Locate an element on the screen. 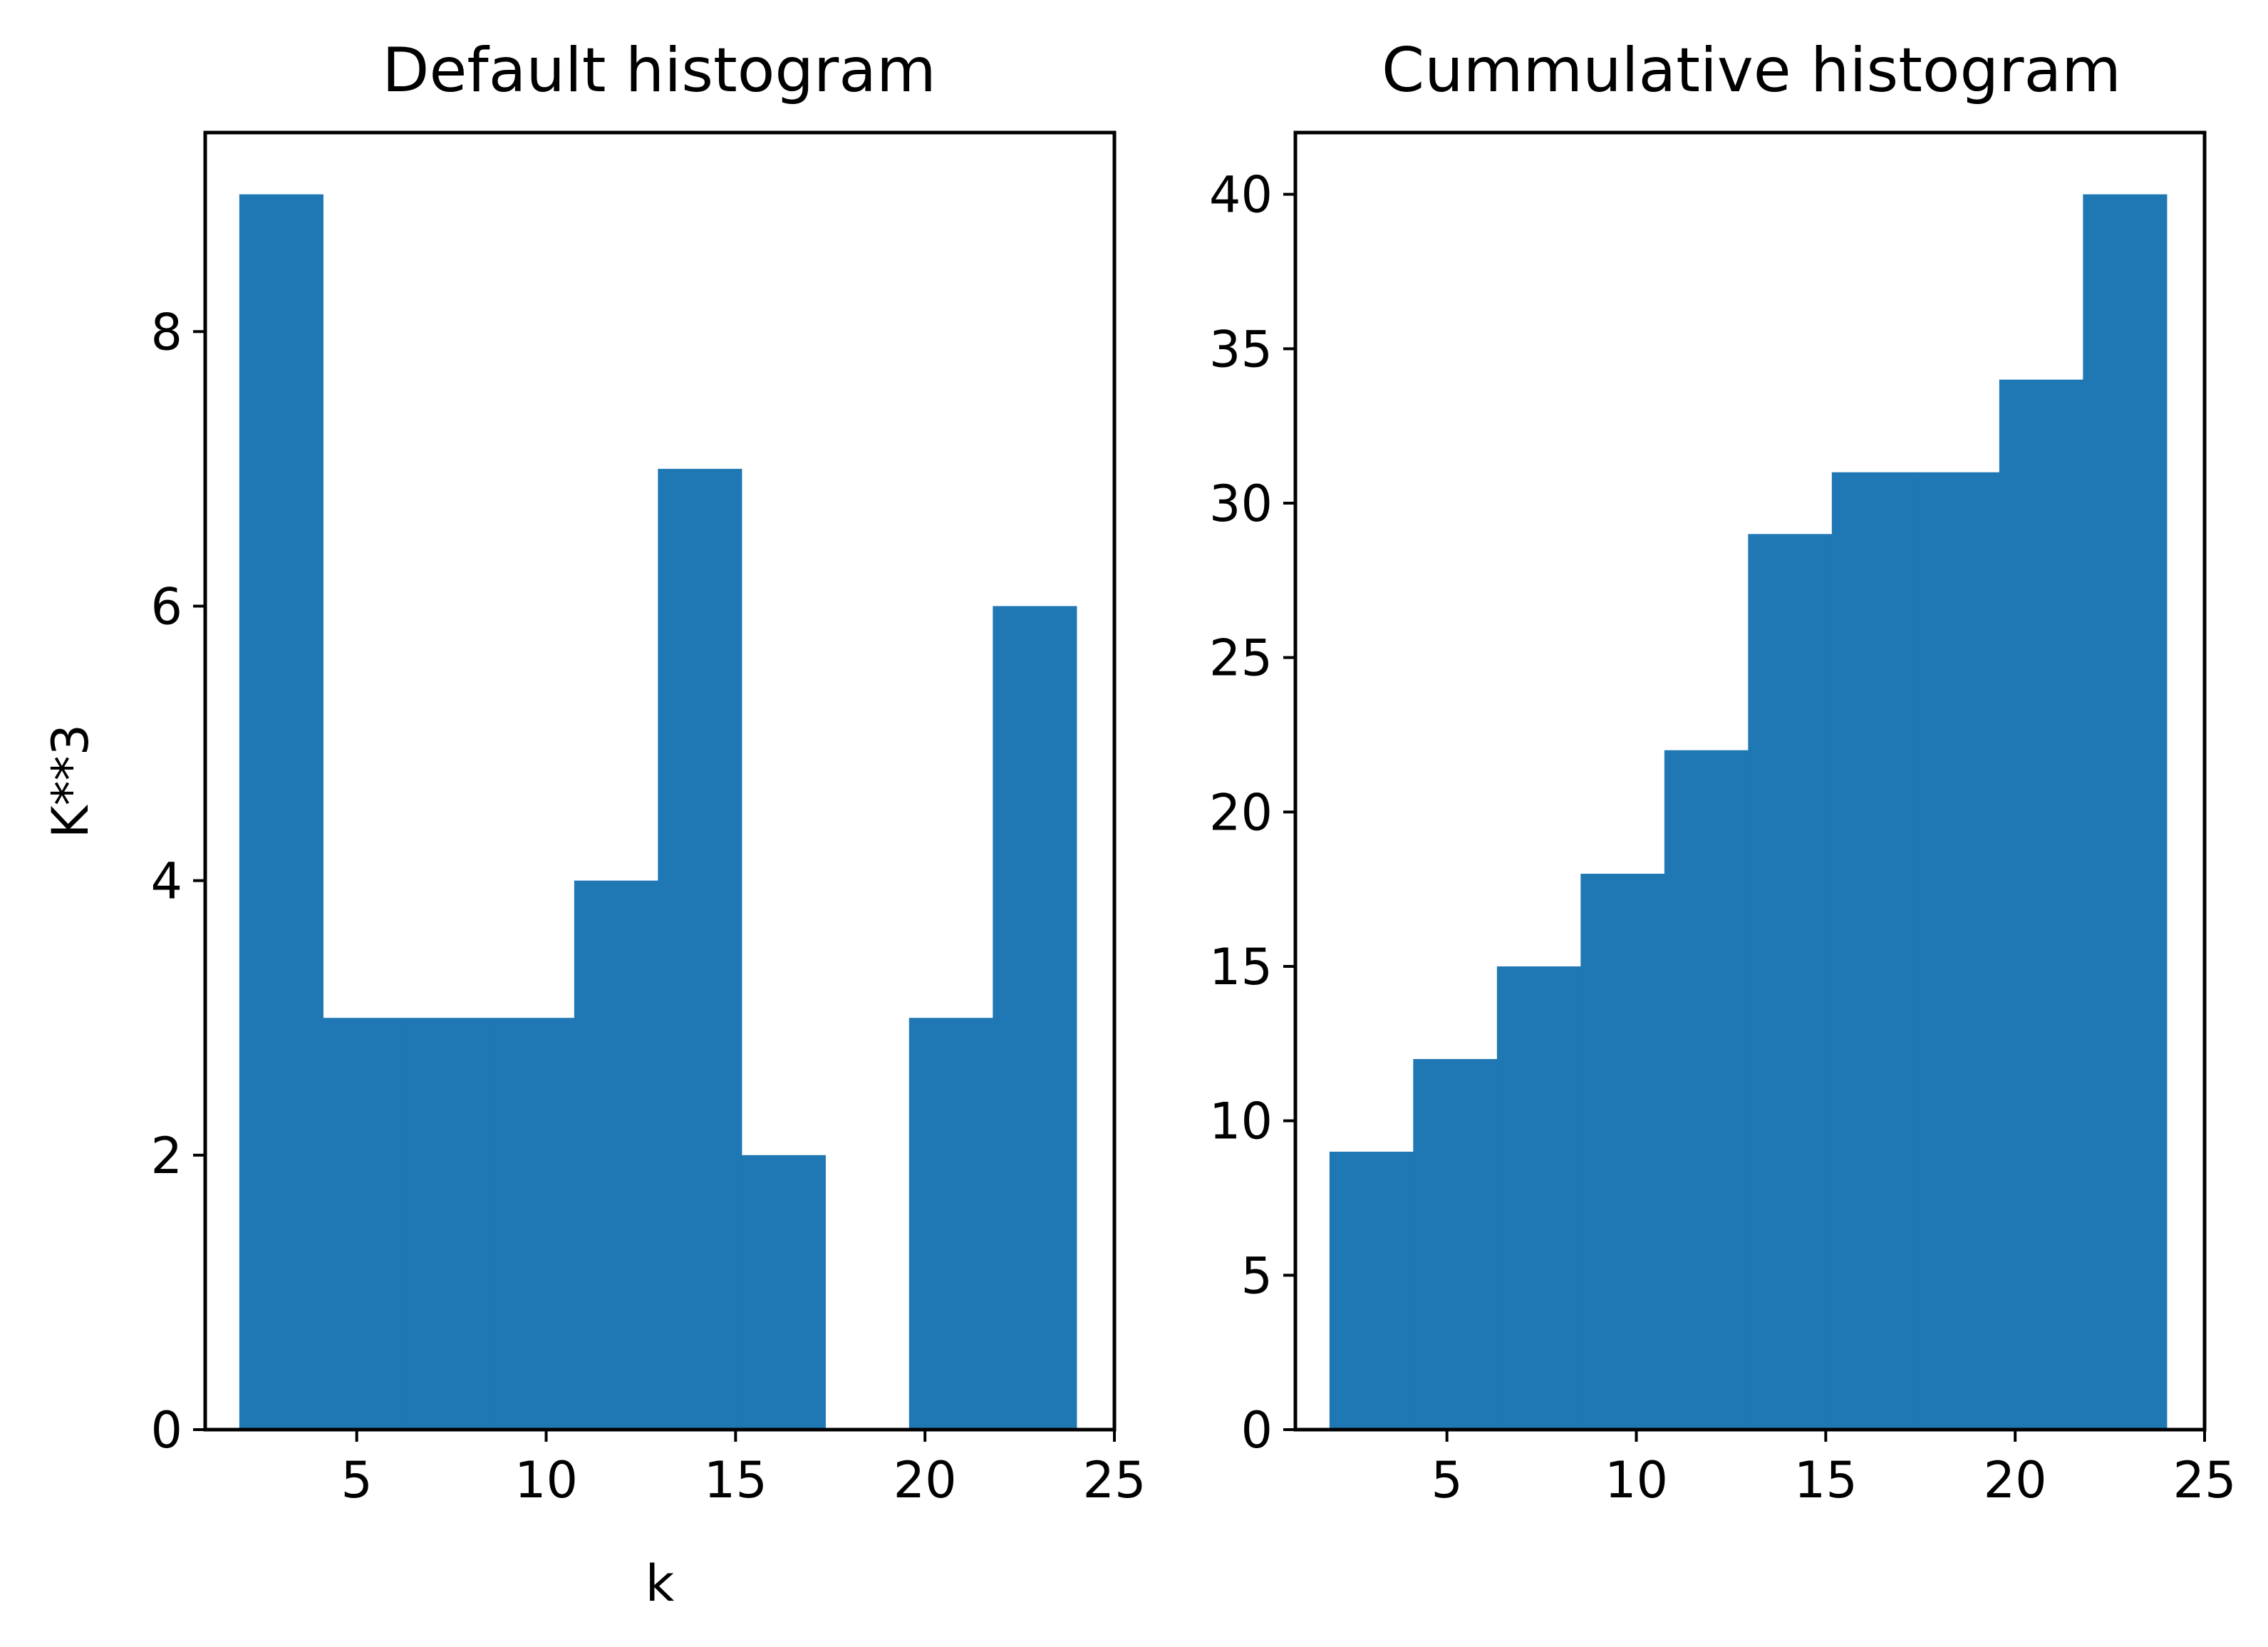  right-chart-title: Cummulative histogram is located at coordinates (1751, 70).